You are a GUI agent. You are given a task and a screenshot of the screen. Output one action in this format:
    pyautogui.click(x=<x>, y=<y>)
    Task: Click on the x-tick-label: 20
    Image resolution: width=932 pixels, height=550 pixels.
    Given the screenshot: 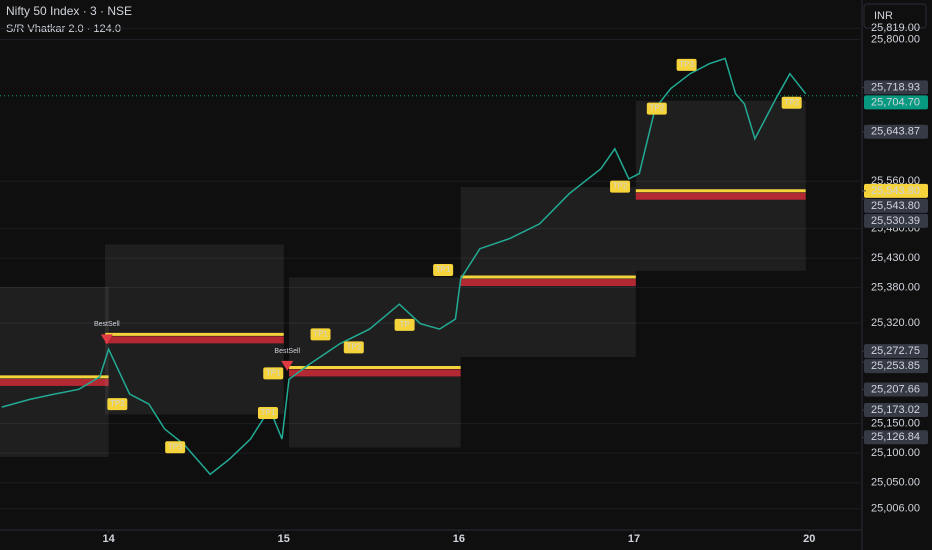 What is the action you would take?
    pyautogui.click(x=809, y=539)
    